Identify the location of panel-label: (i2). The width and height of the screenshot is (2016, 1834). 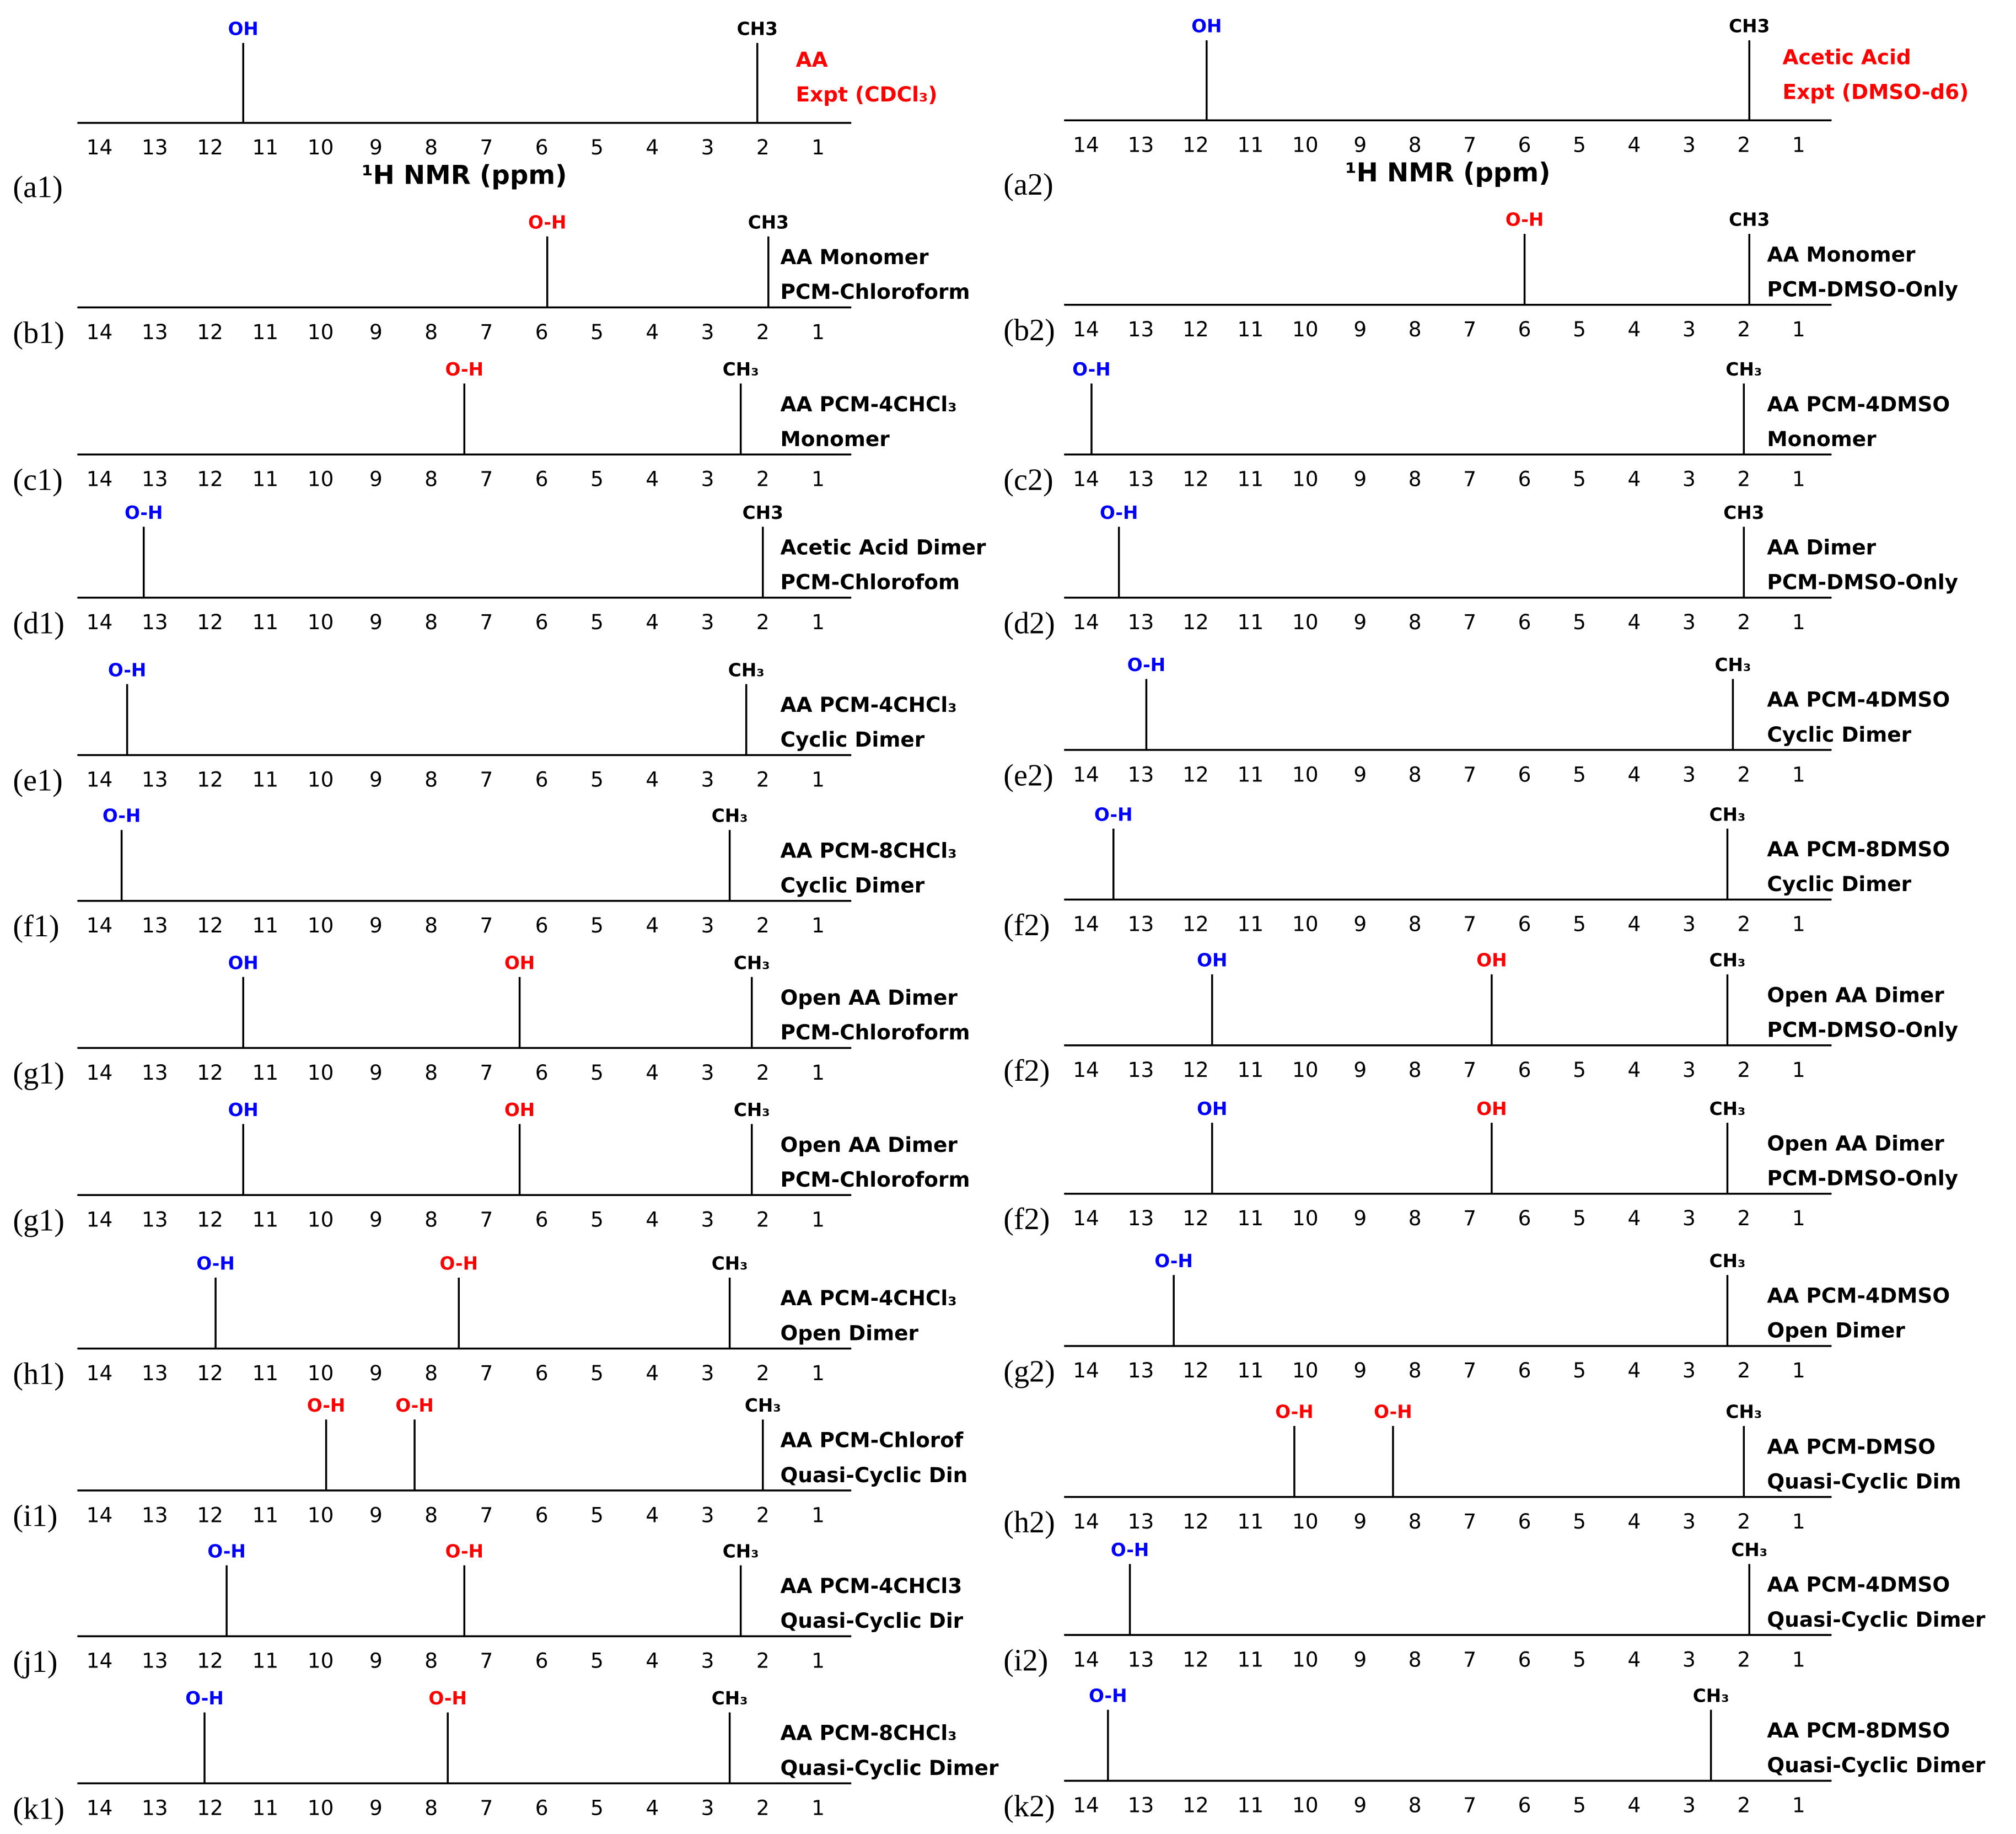
(1025, 1660).